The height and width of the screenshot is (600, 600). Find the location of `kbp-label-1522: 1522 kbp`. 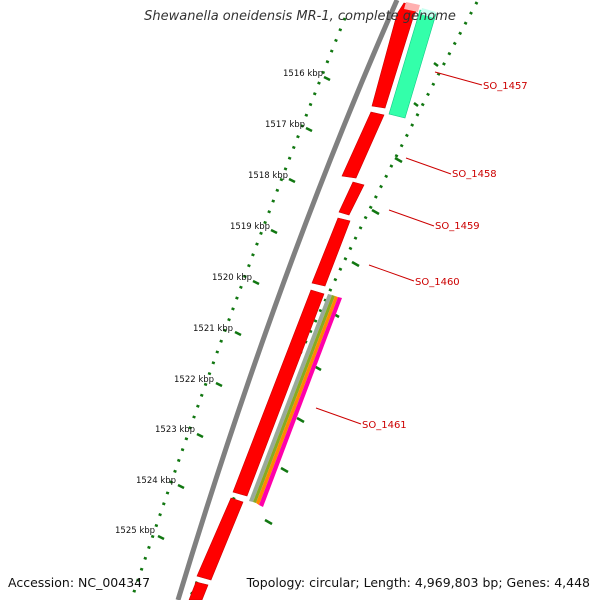

kbp-label-1522: 1522 kbp is located at coordinates (194, 380).